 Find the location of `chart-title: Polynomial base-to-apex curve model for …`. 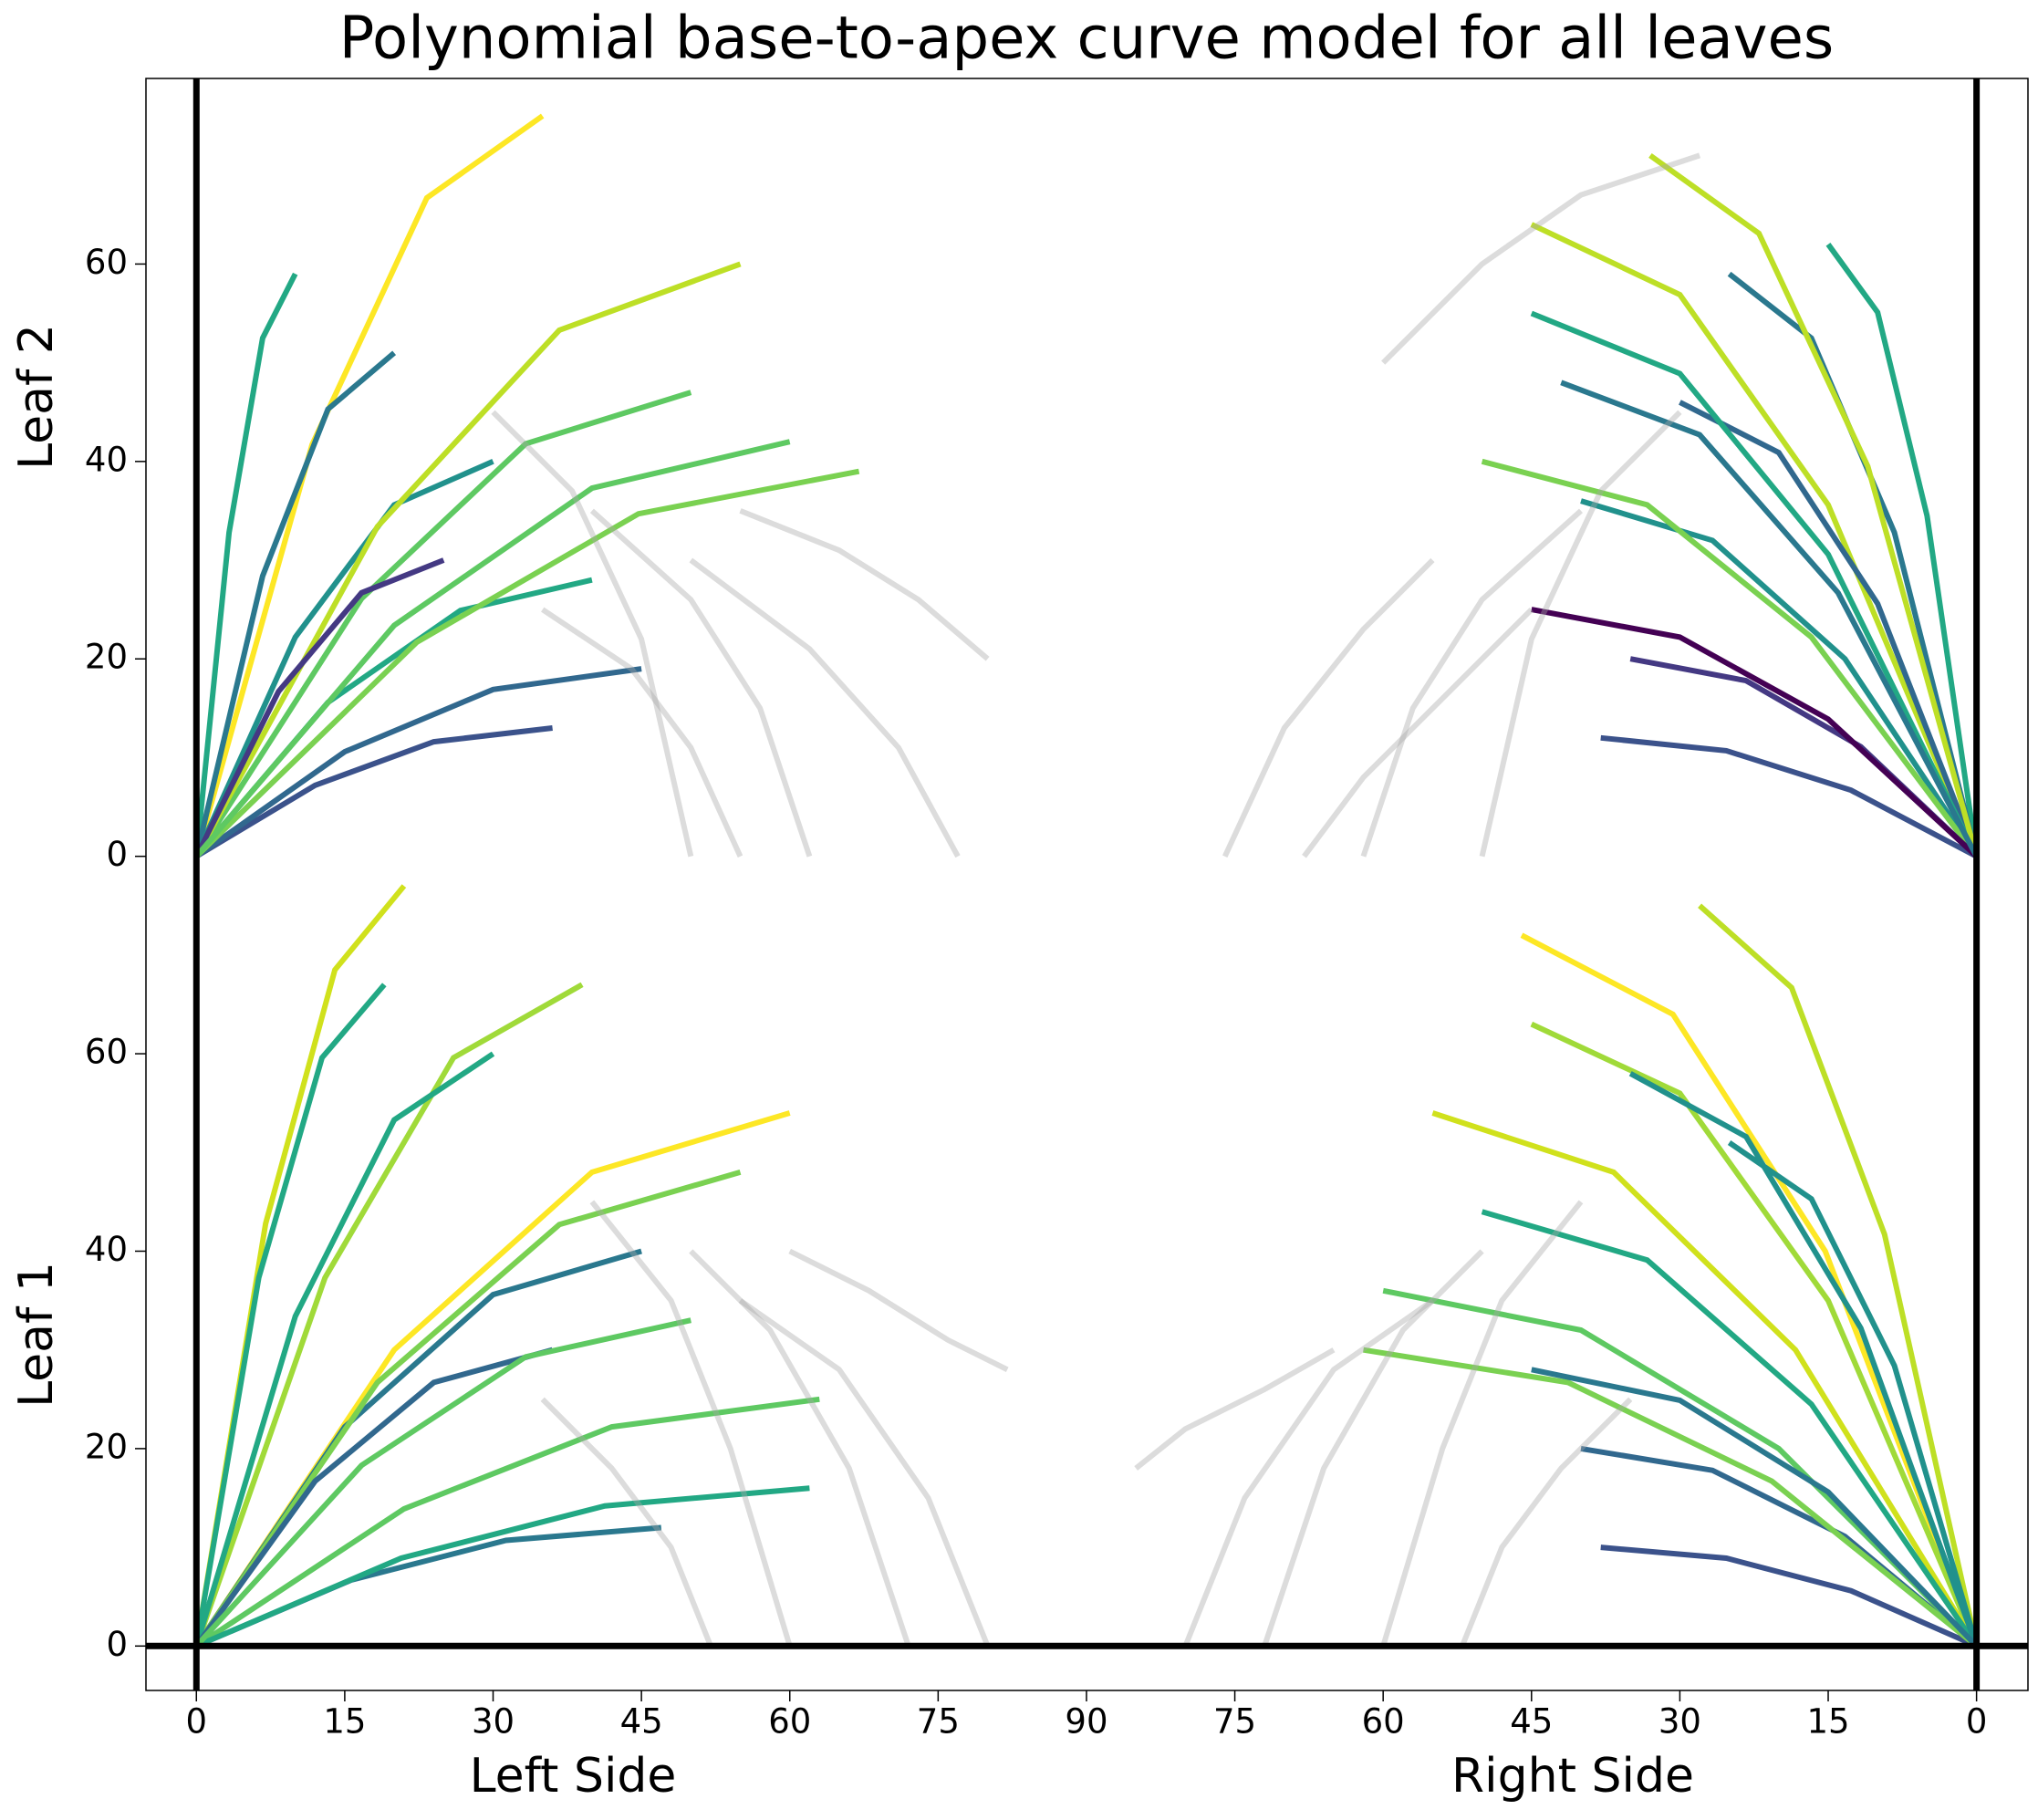

chart-title: Polynomial base-to-apex curve model for … is located at coordinates (1087, 39).